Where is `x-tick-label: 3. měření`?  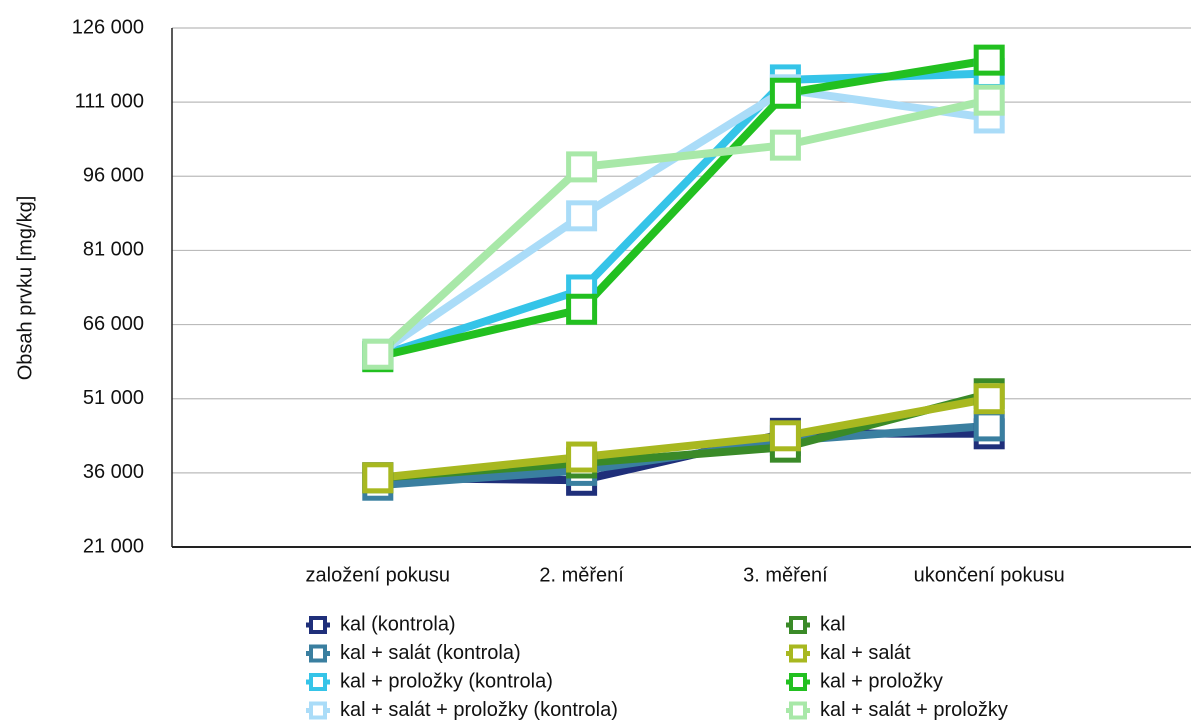 x-tick-label: 3. měření is located at coordinates (785, 575).